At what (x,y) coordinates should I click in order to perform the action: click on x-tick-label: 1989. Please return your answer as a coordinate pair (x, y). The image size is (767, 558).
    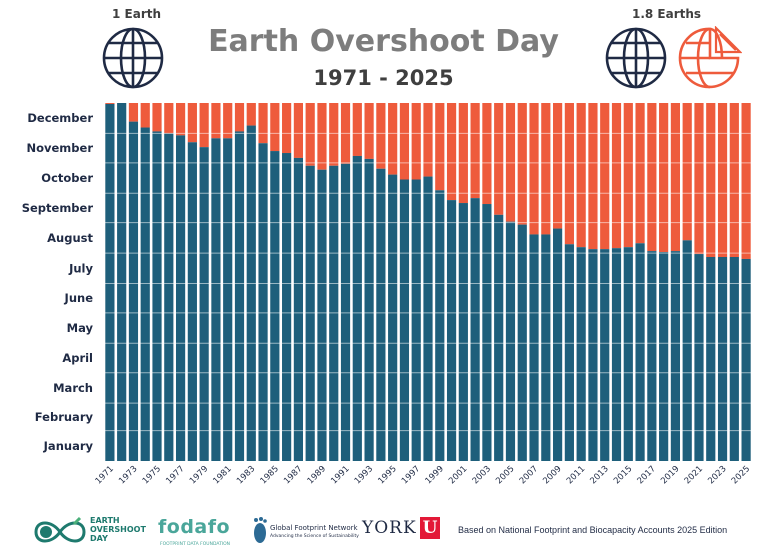
    Looking at the image, I should click on (317, 475).